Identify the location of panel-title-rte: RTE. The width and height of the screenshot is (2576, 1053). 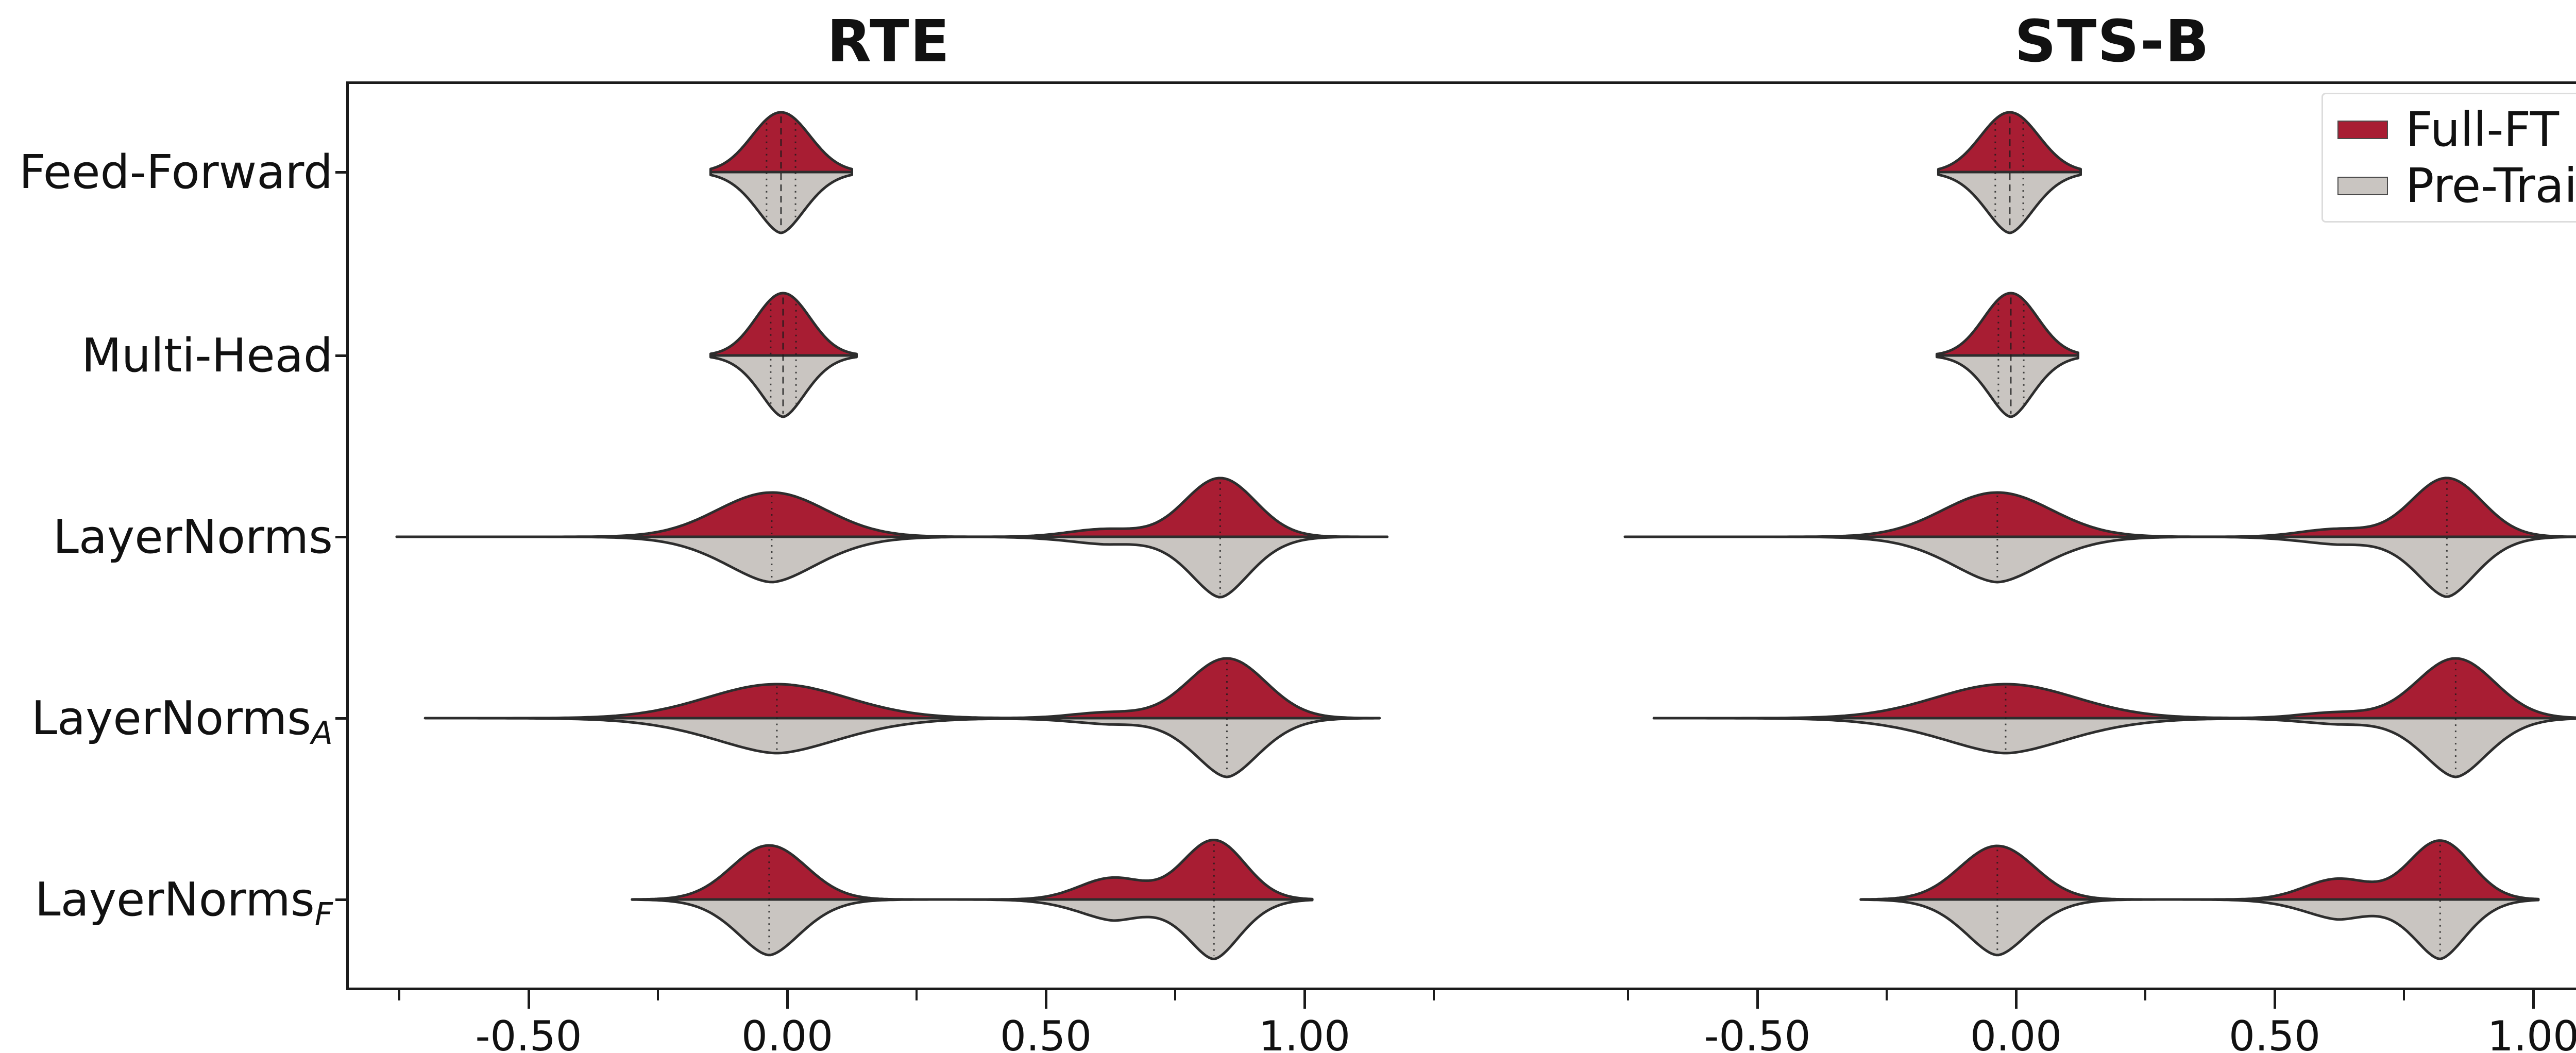
(889, 42).